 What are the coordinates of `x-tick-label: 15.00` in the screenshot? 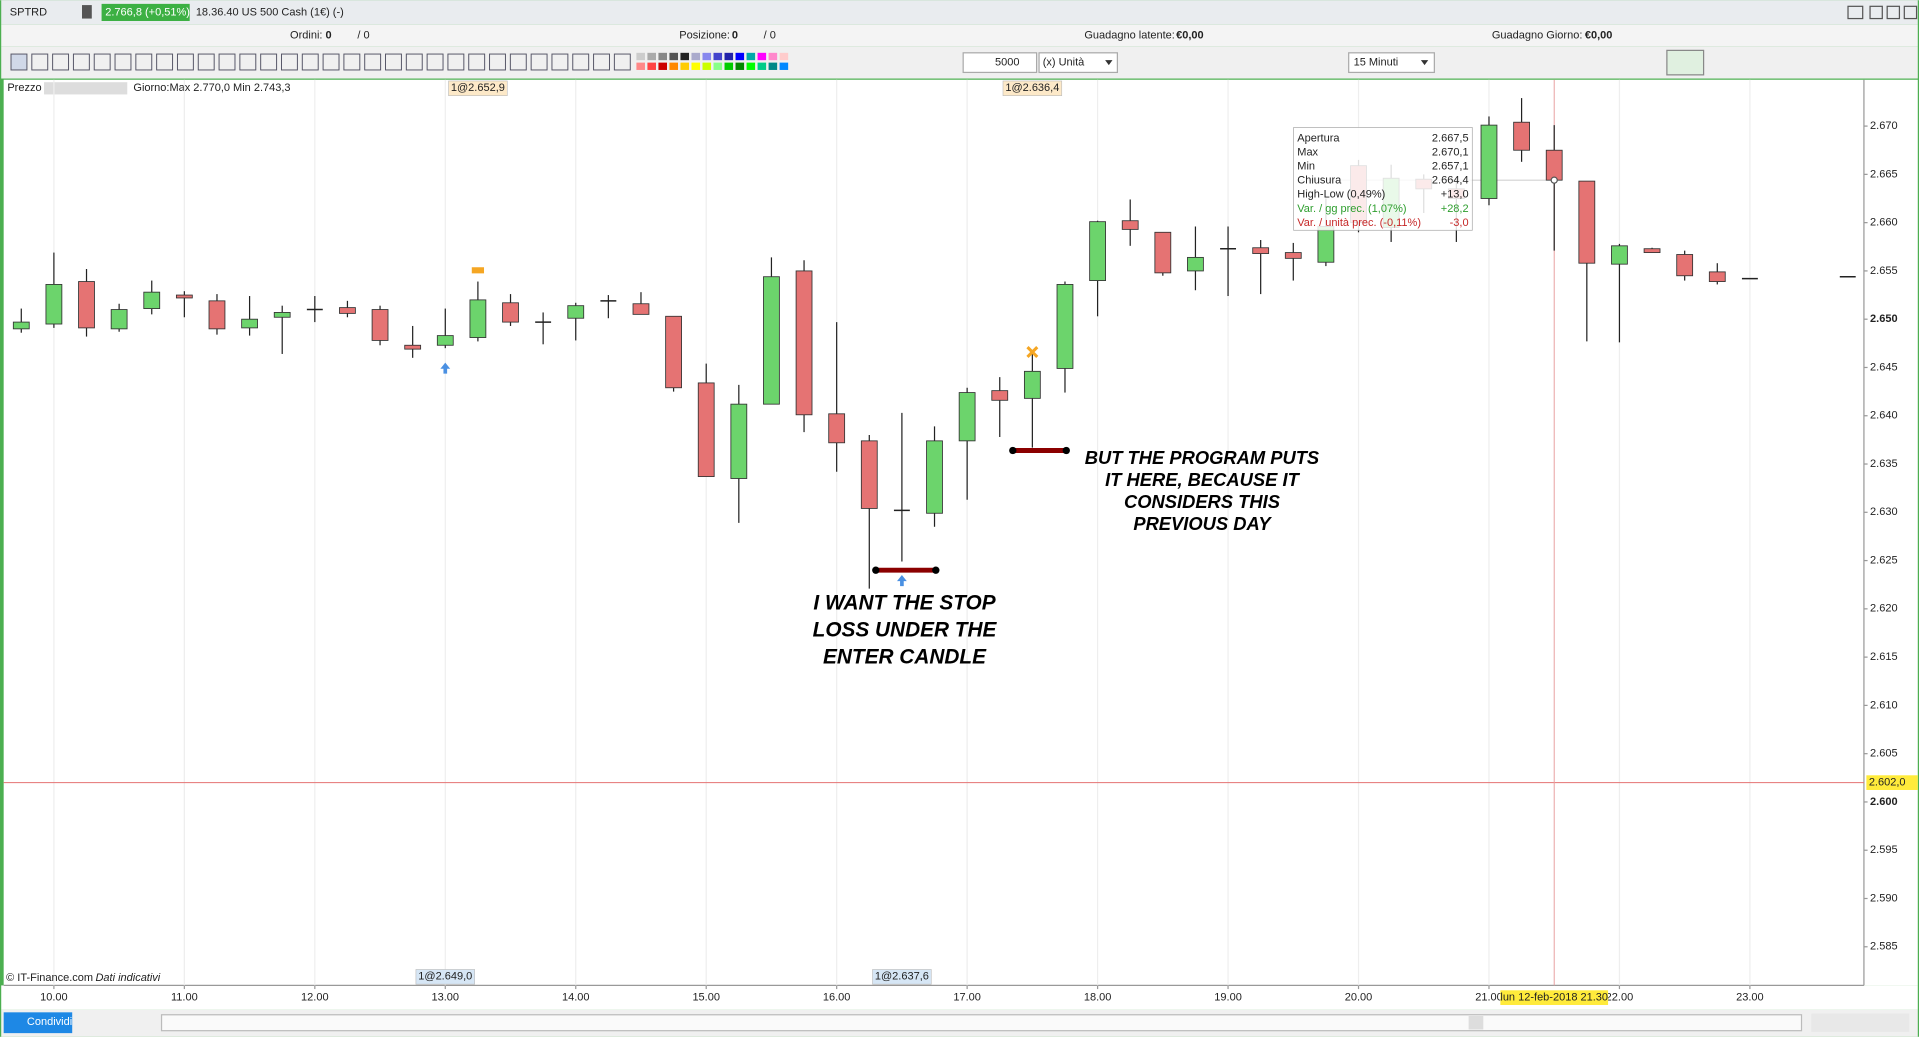 It's located at (706, 998).